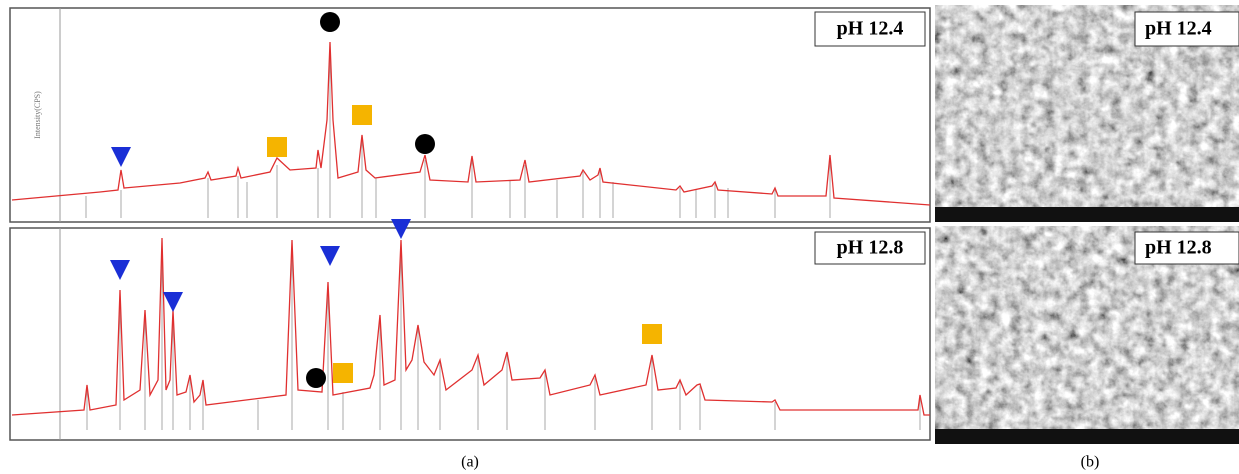  Describe the element at coordinates (1178, 248) in the screenshot. I see `image-tag: pH 12.8` at that location.